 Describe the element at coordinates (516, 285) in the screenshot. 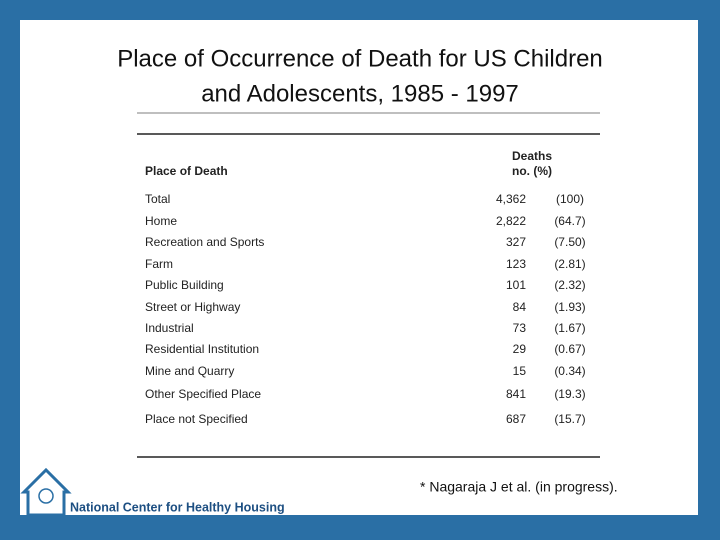

I see `count-cell: 101` at that location.